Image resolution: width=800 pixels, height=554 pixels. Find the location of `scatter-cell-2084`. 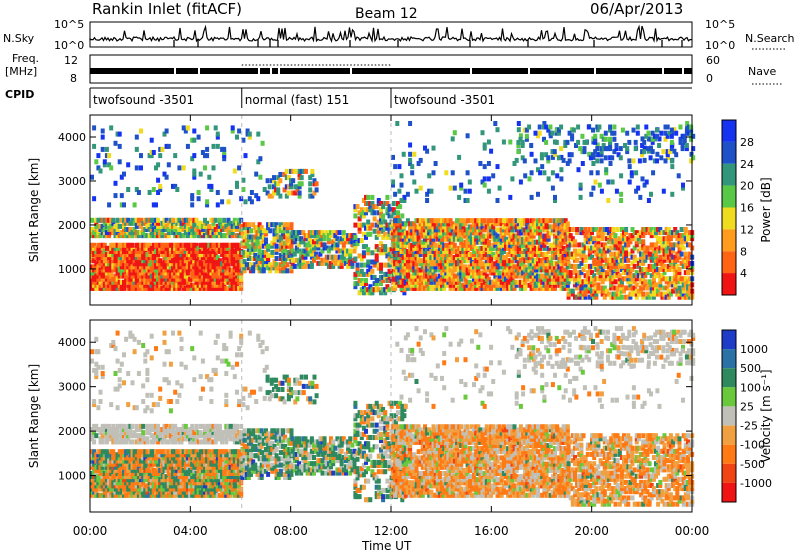

scatter-cell-2084 is located at coordinates (405, 242).